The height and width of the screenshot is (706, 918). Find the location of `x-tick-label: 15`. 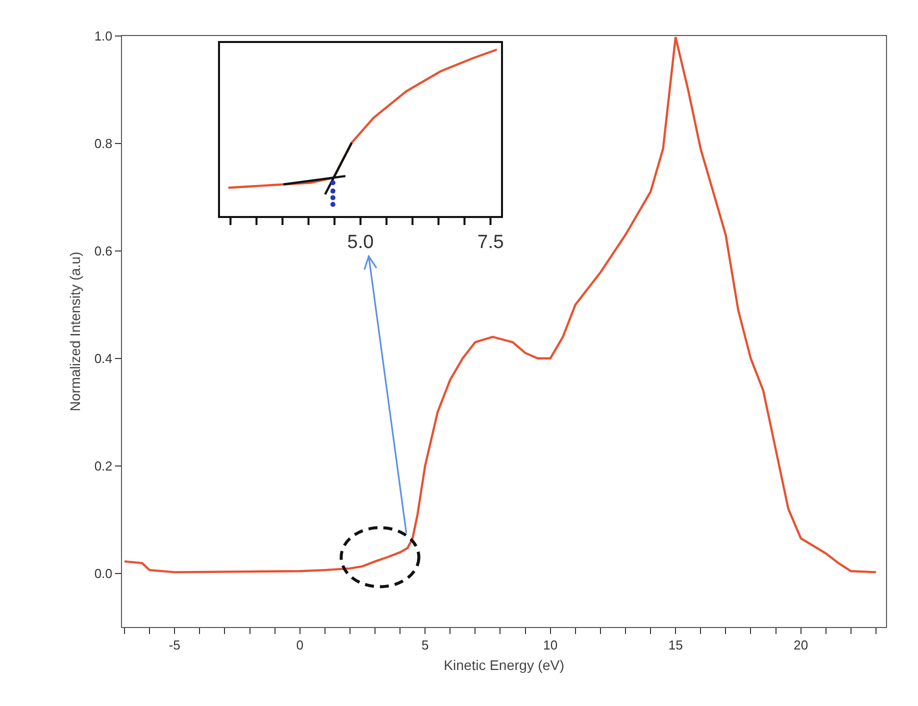

x-tick-label: 15 is located at coordinates (675, 645).